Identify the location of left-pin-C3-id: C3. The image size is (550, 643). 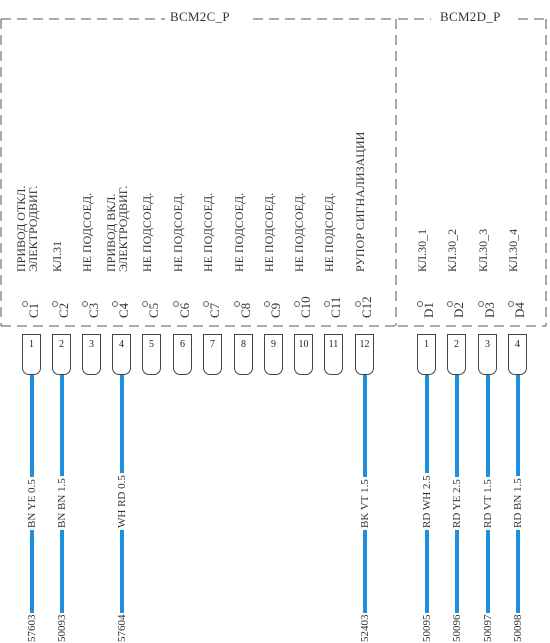
(93, 310).